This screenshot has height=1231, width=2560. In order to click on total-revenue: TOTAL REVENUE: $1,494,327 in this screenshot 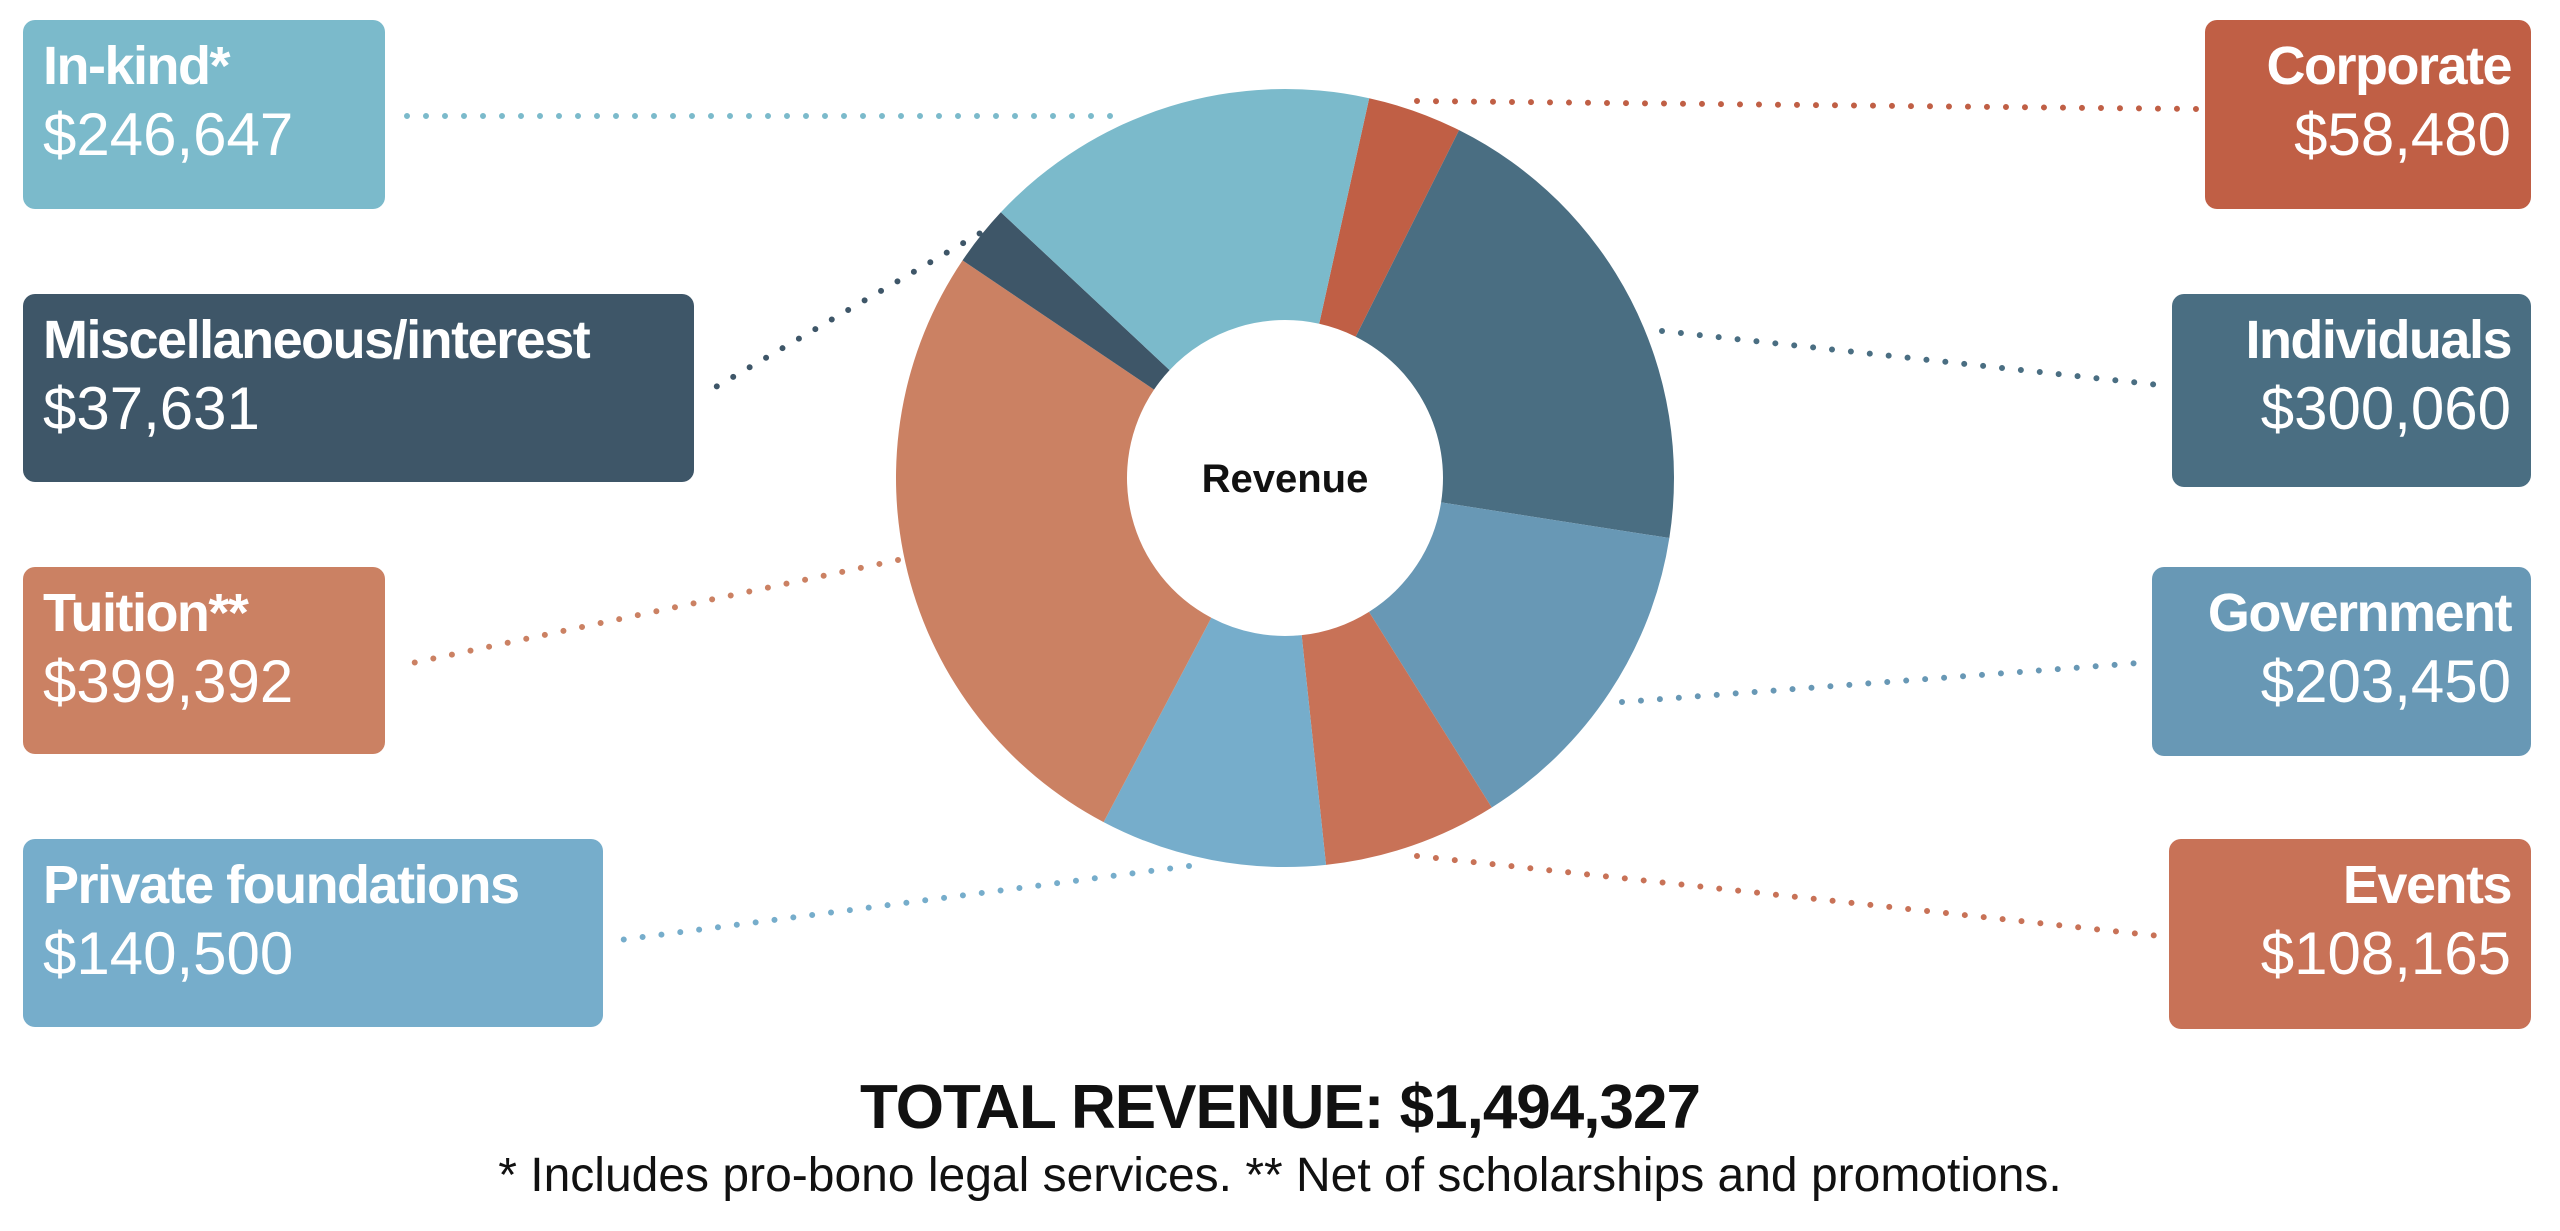, I will do `click(1280, 1107)`.